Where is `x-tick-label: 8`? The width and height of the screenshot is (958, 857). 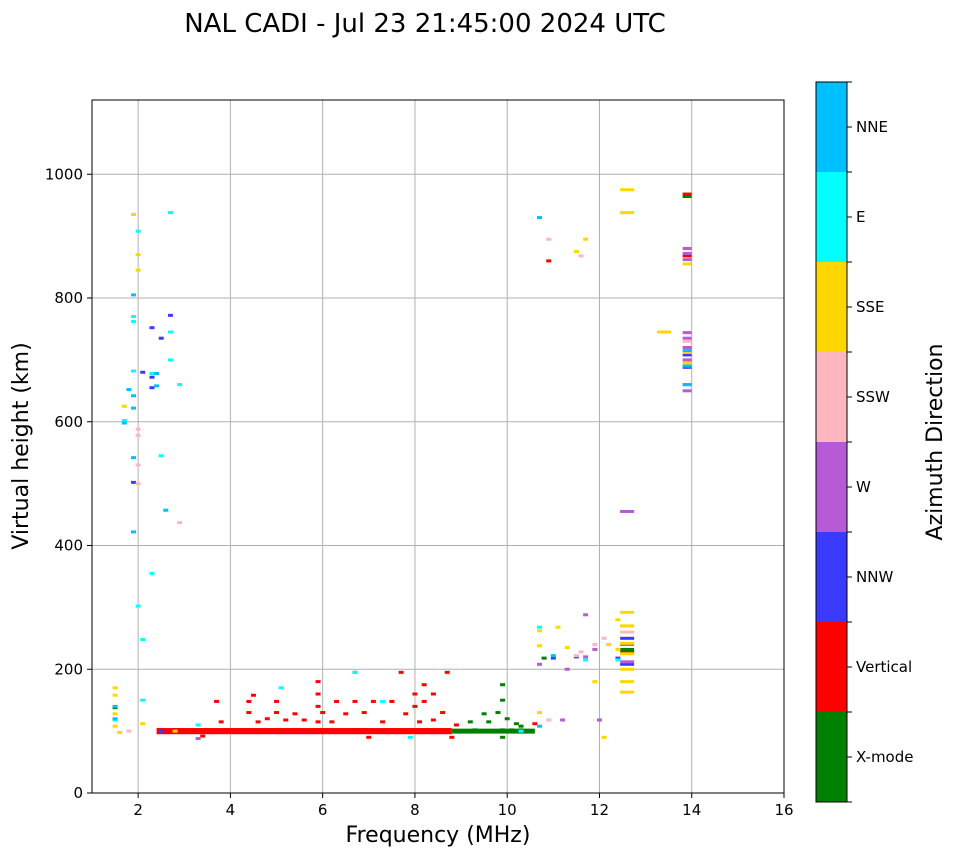
x-tick-label: 8 is located at coordinates (415, 810).